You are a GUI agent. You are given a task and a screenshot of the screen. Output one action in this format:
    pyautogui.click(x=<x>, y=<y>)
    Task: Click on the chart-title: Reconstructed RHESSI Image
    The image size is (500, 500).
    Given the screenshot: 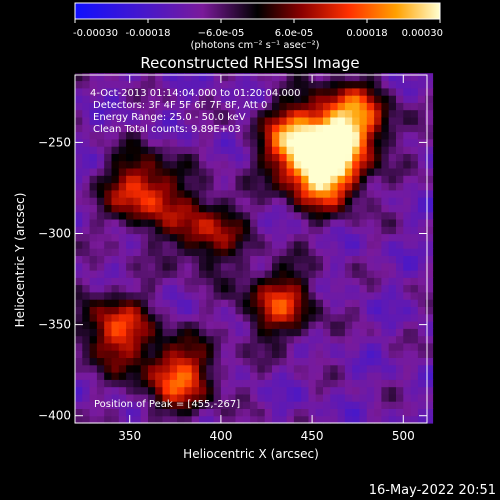 What is the action you would take?
    pyautogui.click(x=249, y=63)
    